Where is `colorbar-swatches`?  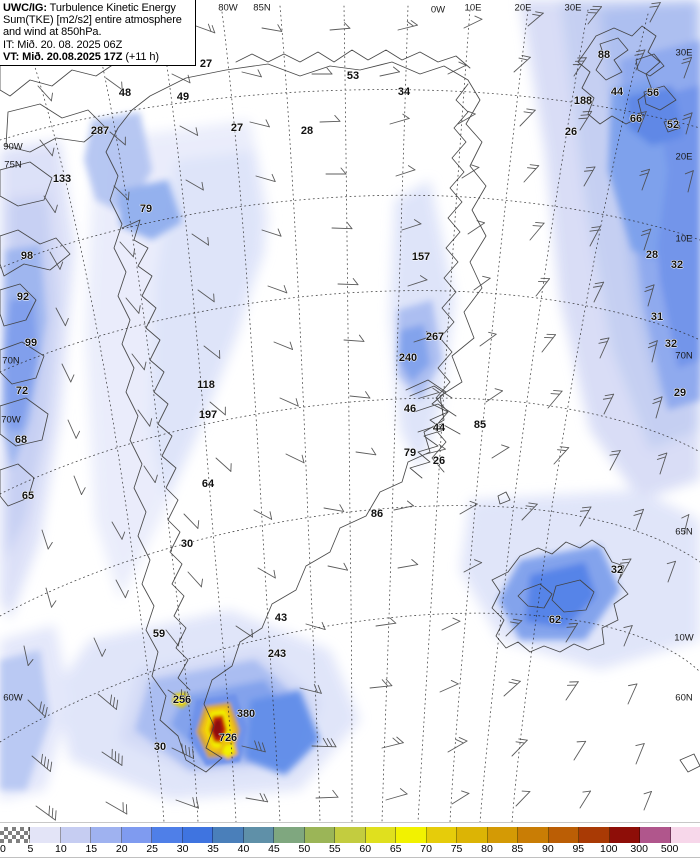
colorbar-swatches is located at coordinates (350, 835).